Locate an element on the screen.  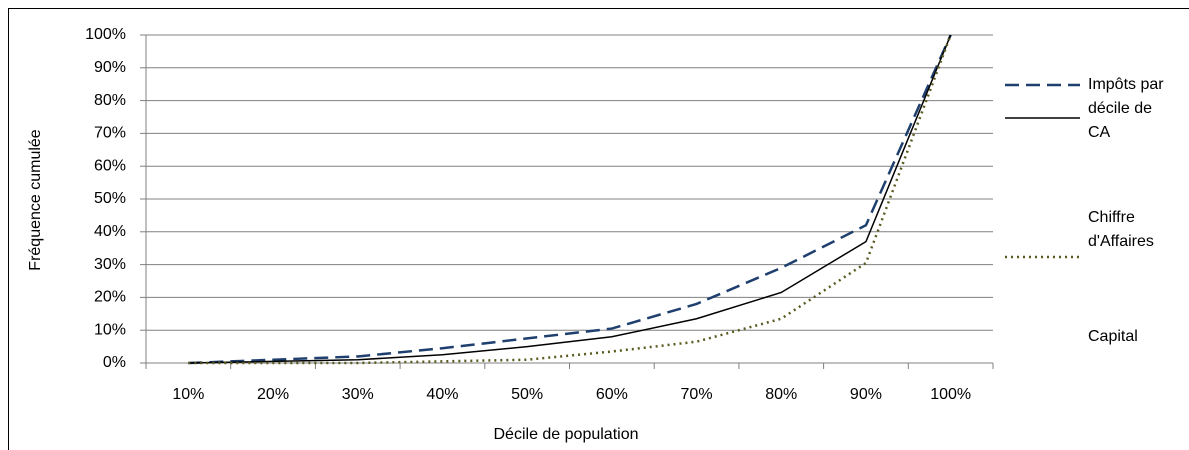
y-tick-label: 10% is located at coordinates (110, 329).